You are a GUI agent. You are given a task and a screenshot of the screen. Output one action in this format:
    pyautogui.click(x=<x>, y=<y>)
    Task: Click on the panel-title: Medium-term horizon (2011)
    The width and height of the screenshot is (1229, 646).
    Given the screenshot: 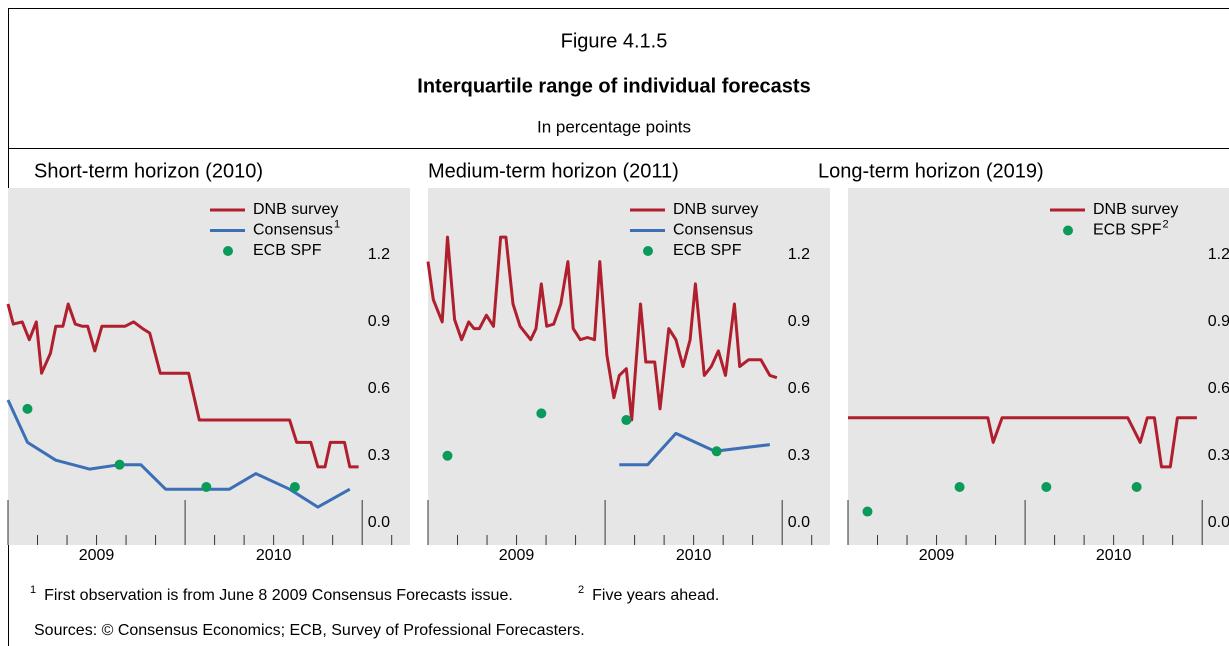 What is the action you would take?
    pyautogui.click(x=553, y=171)
    